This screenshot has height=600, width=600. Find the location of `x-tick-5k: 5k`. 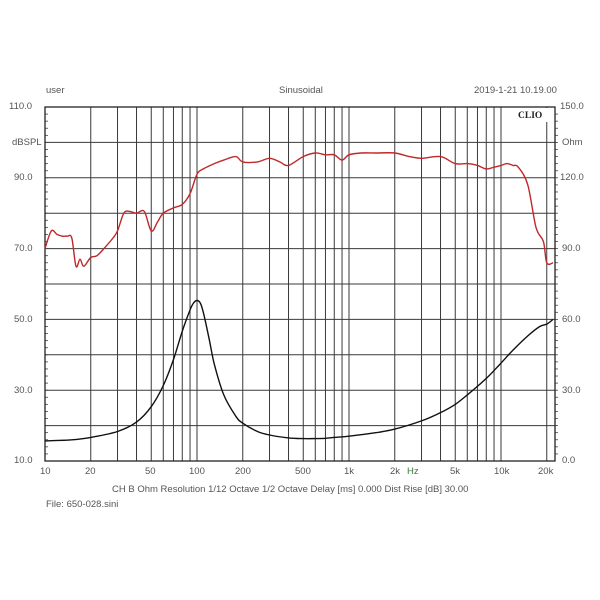

x-tick-5k: 5k is located at coordinates (455, 471).